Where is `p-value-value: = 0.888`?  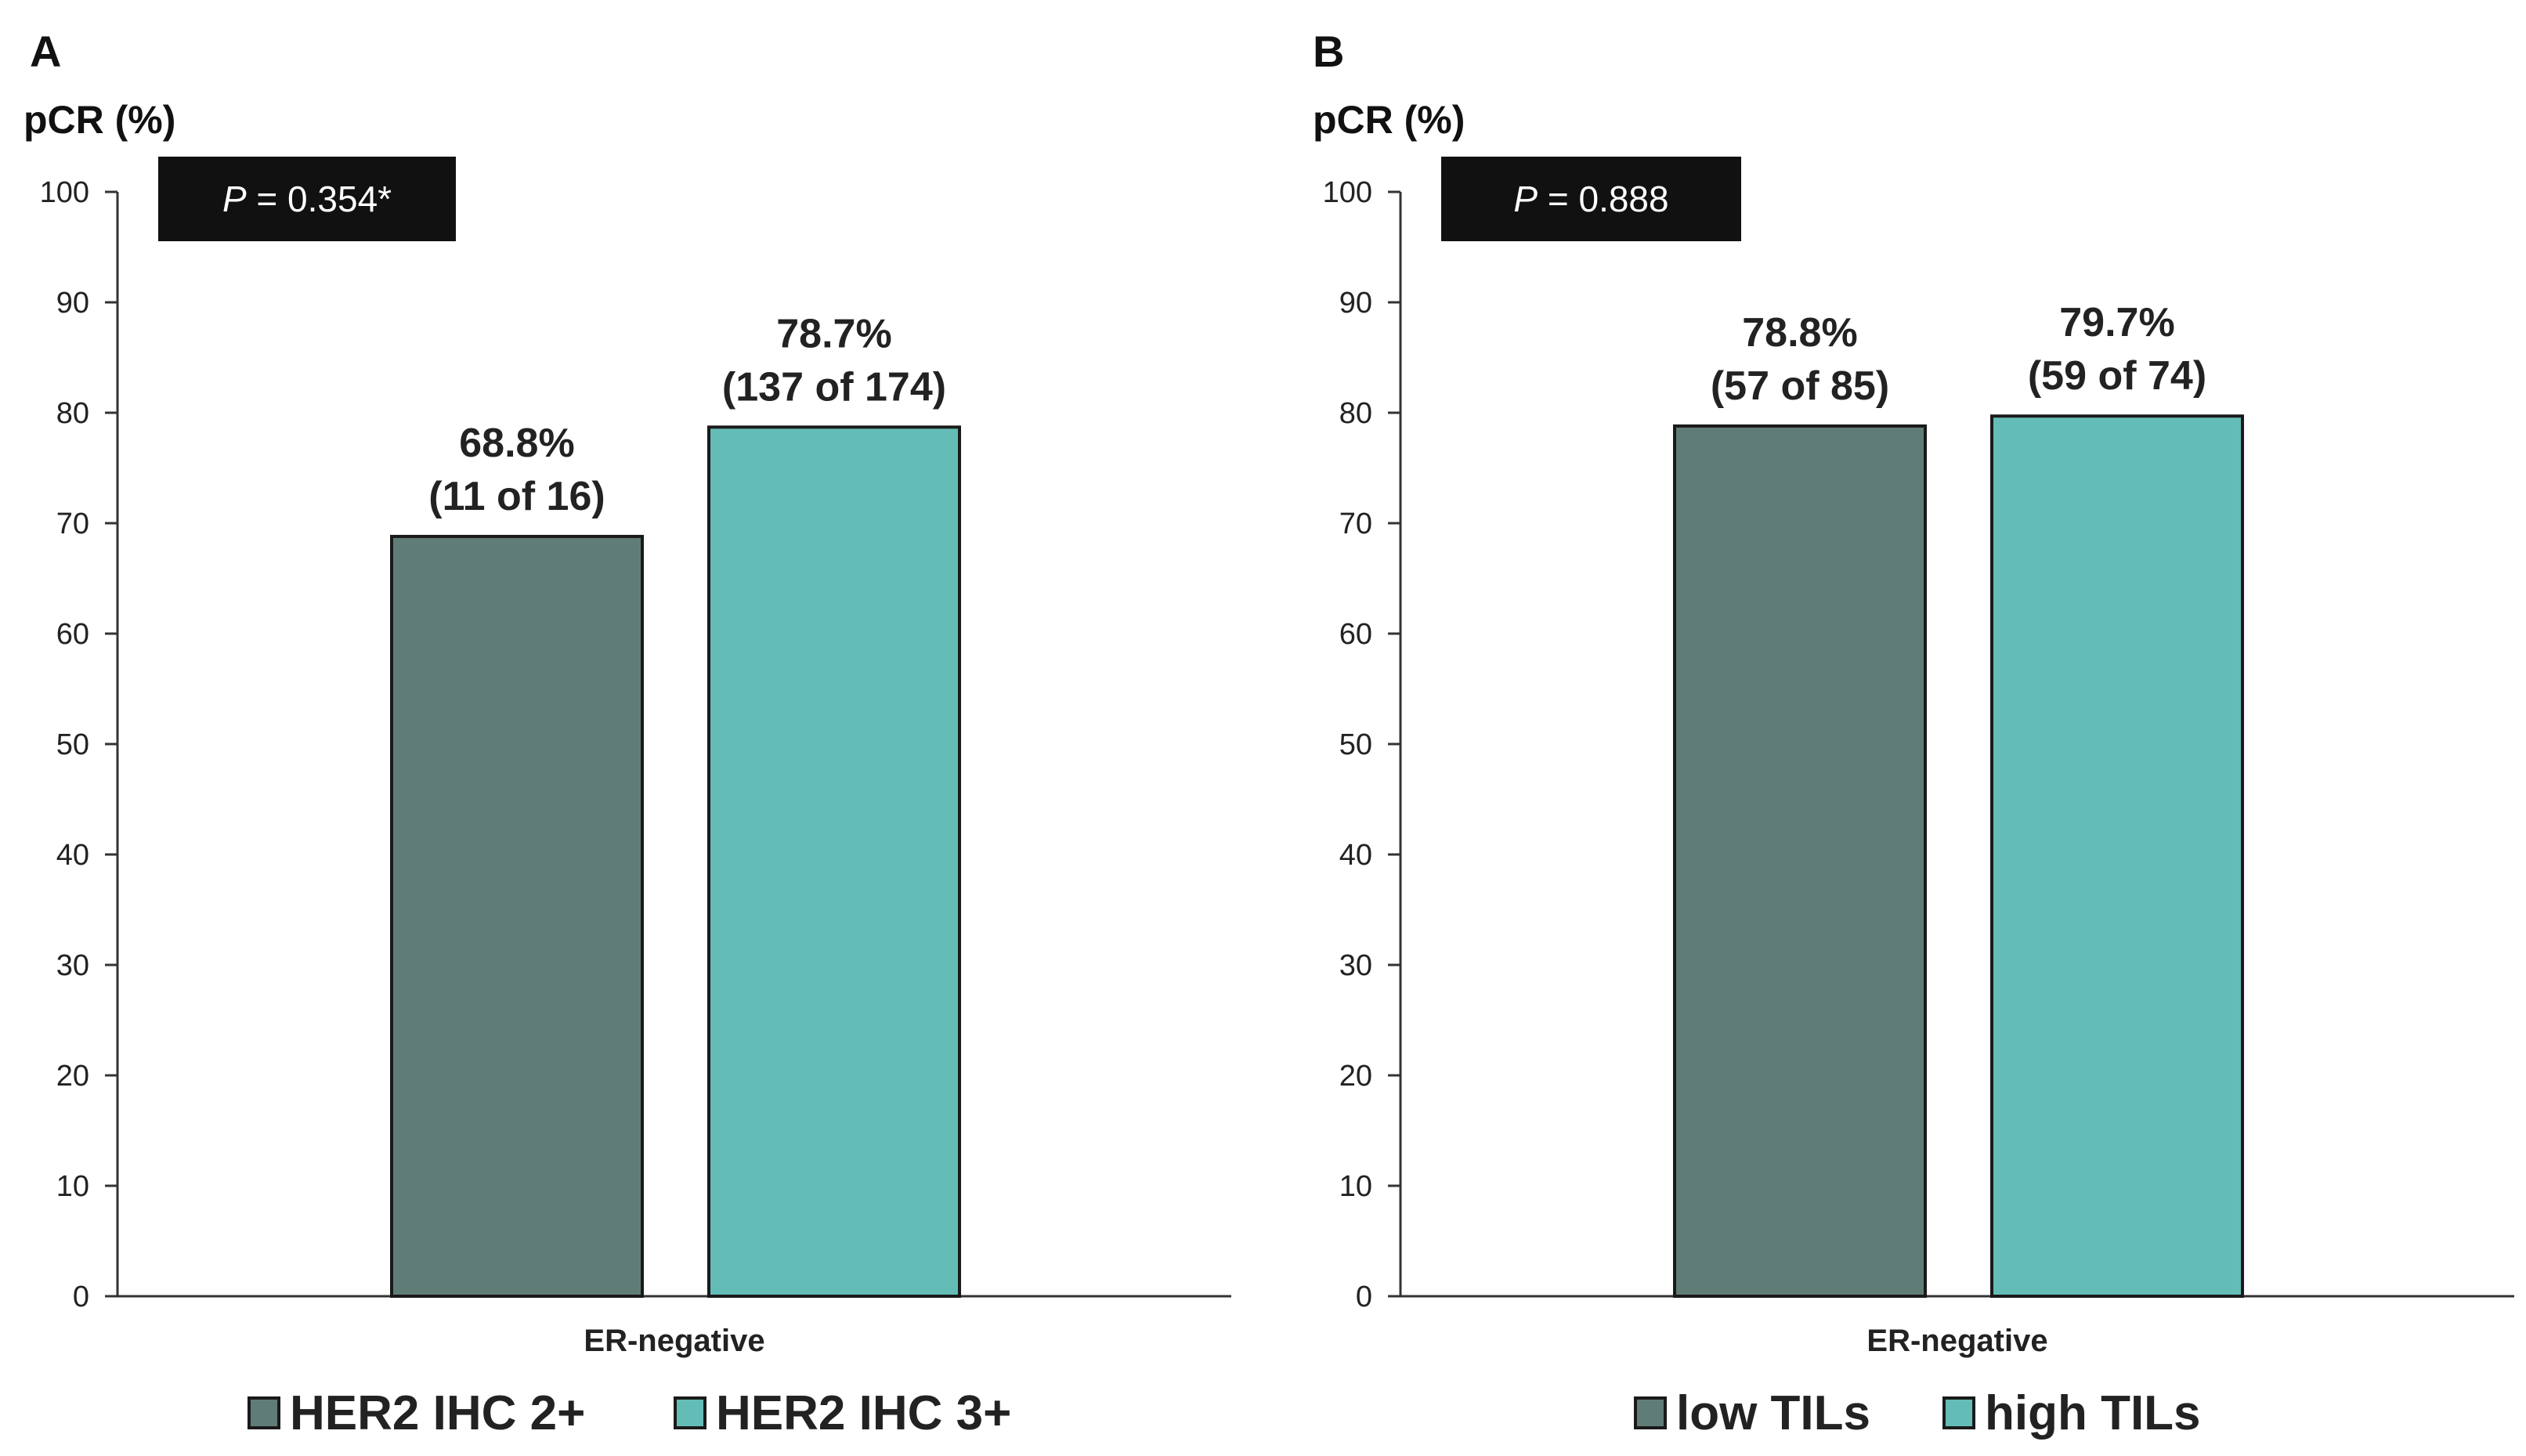
p-value-value: = 0.888 is located at coordinates (1603, 199).